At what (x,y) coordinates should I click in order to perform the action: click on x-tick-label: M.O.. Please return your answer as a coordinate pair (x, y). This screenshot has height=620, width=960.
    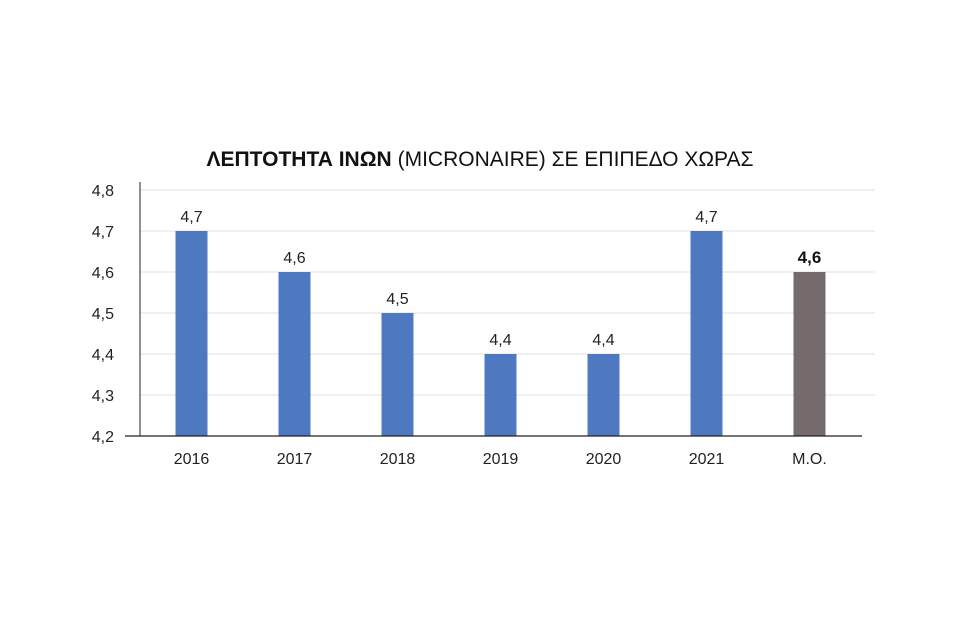
    Looking at the image, I should click on (809, 459).